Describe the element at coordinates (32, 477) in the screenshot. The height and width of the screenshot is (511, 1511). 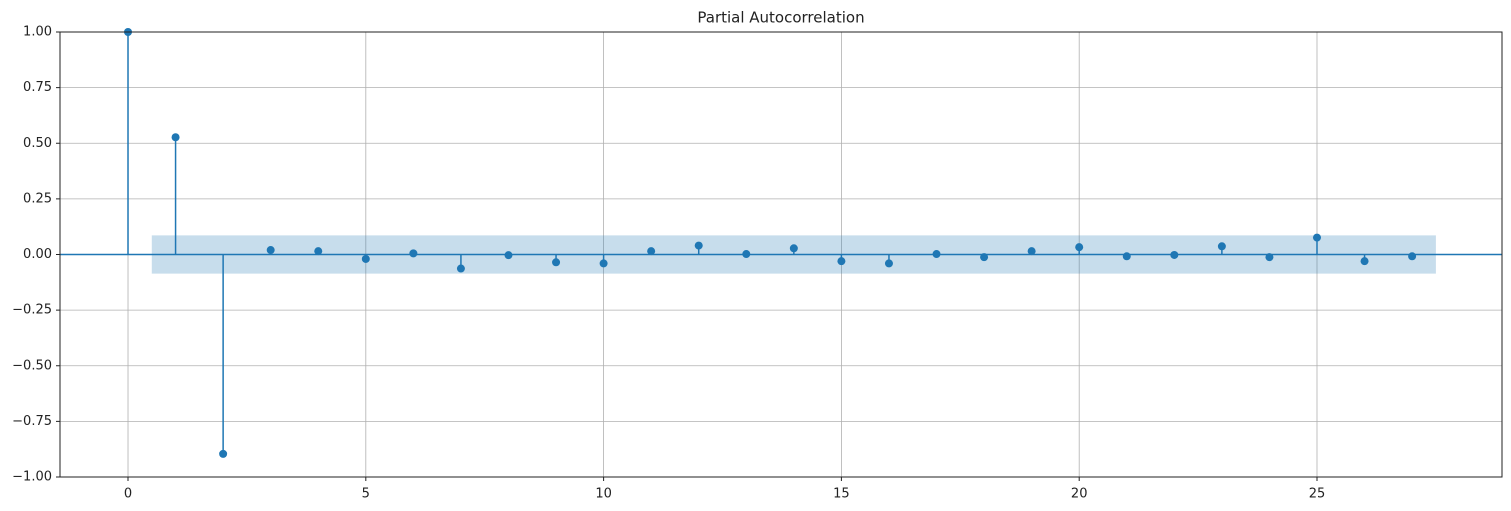
I see `y-tick-label: −1.00` at that location.